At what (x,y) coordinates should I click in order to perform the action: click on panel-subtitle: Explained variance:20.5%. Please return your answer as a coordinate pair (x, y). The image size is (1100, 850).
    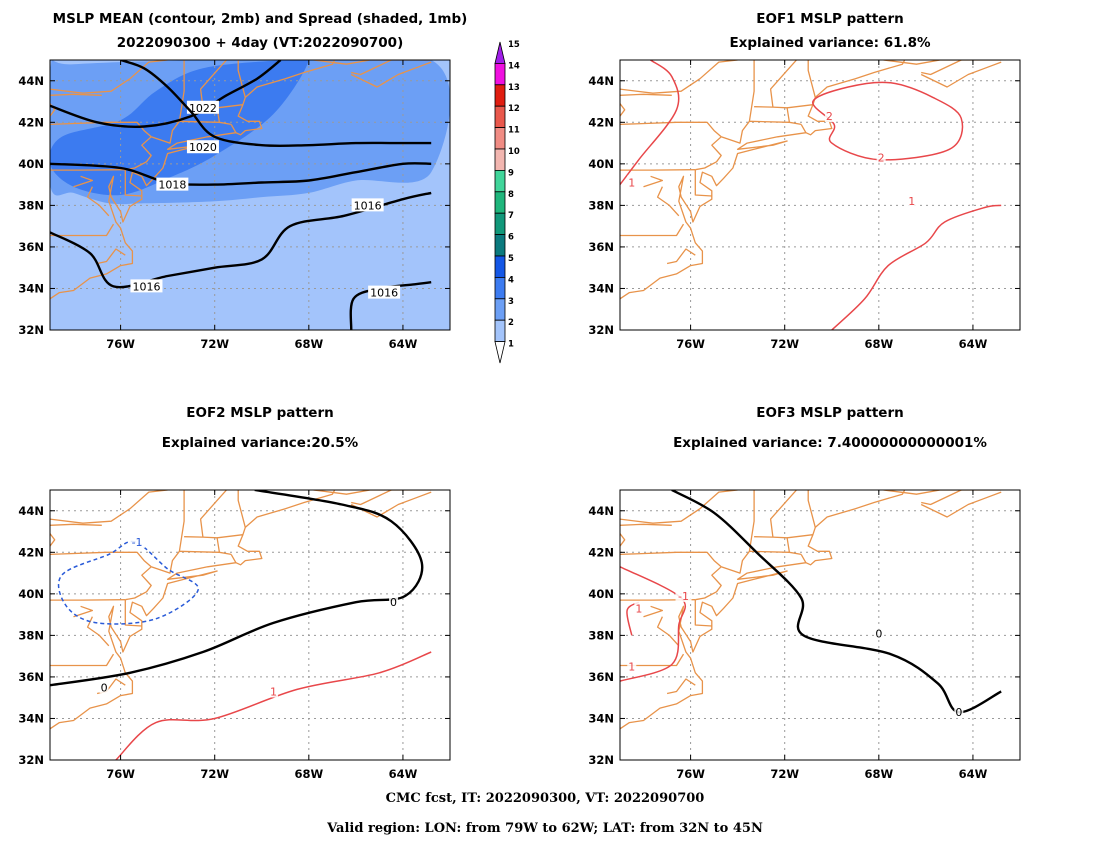
    Looking at the image, I should click on (260, 443).